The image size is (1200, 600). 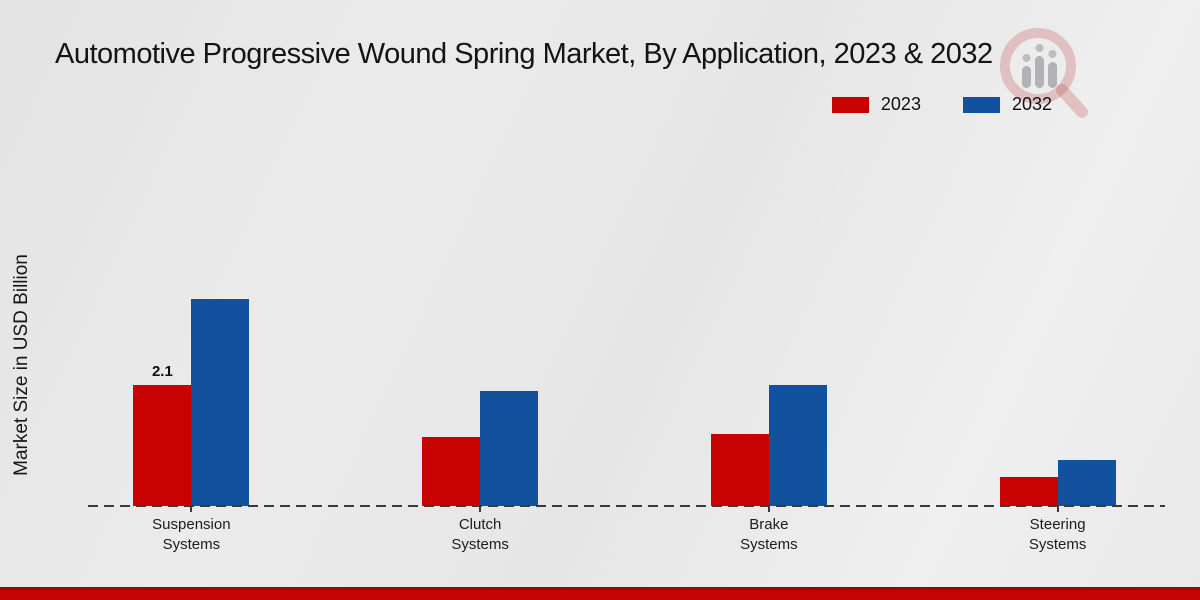 I want to click on legend: 2023 2032, so click(x=941, y=104).